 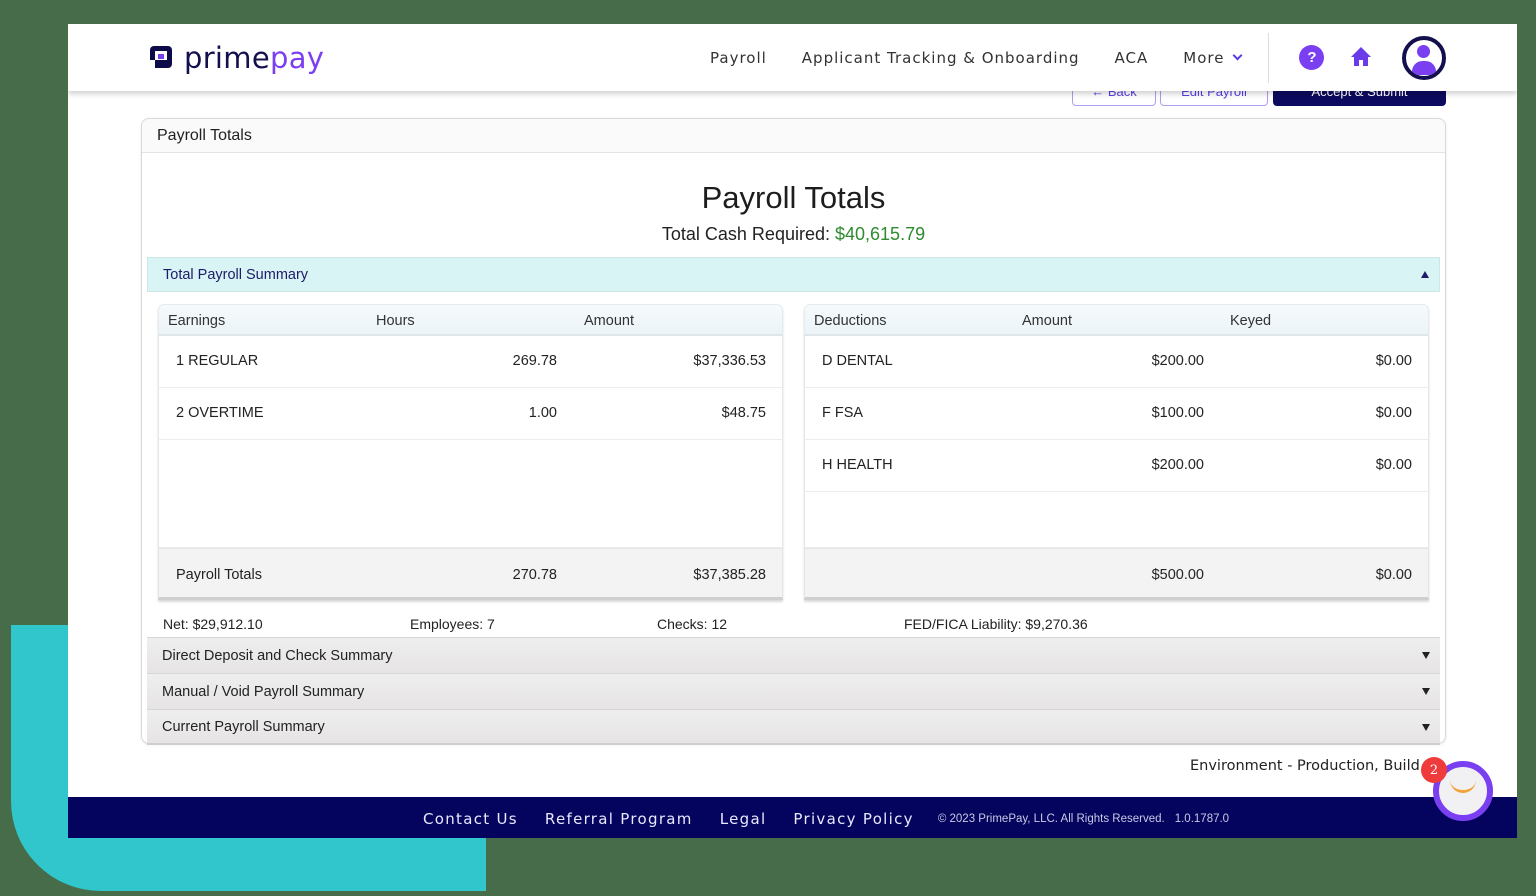 I want to click on accordion-direct-deposit-summary: Direct Deposit and Check Summary, so click(x=793, y=655).